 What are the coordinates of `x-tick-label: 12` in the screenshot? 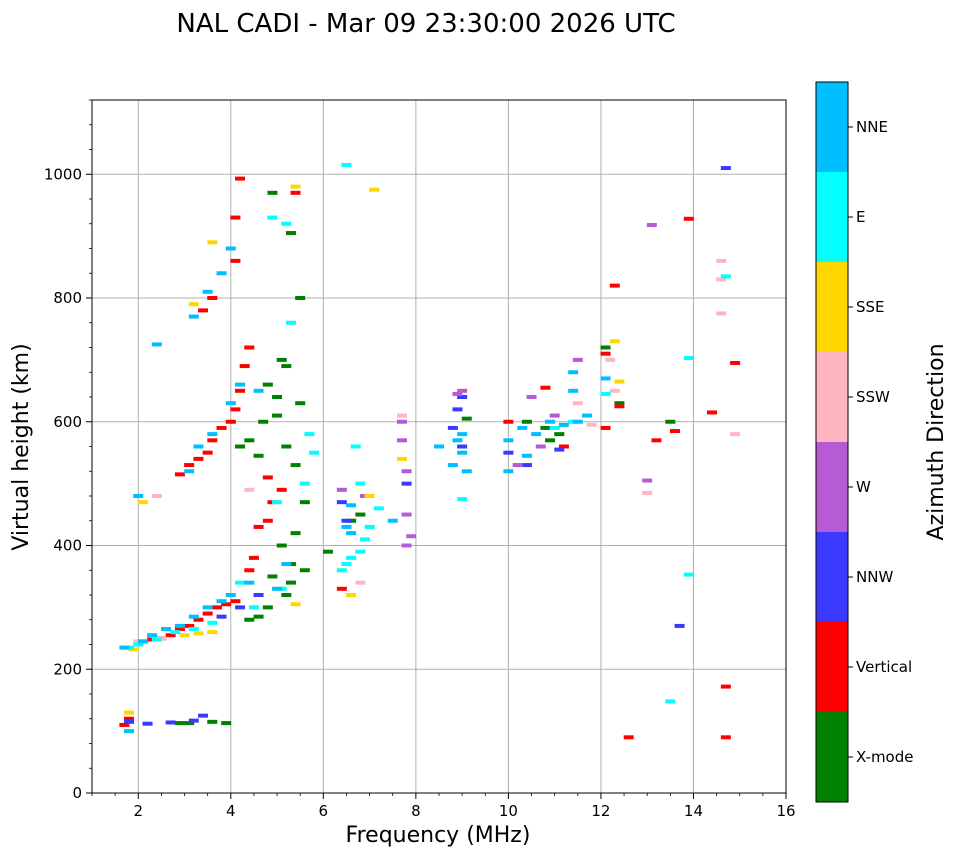 It's located at (600, 811).